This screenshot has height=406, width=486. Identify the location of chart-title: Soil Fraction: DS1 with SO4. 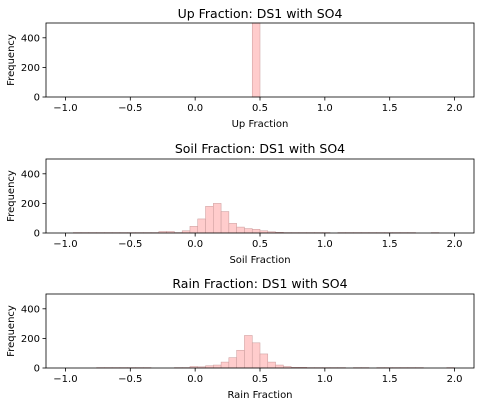
(260, 148).